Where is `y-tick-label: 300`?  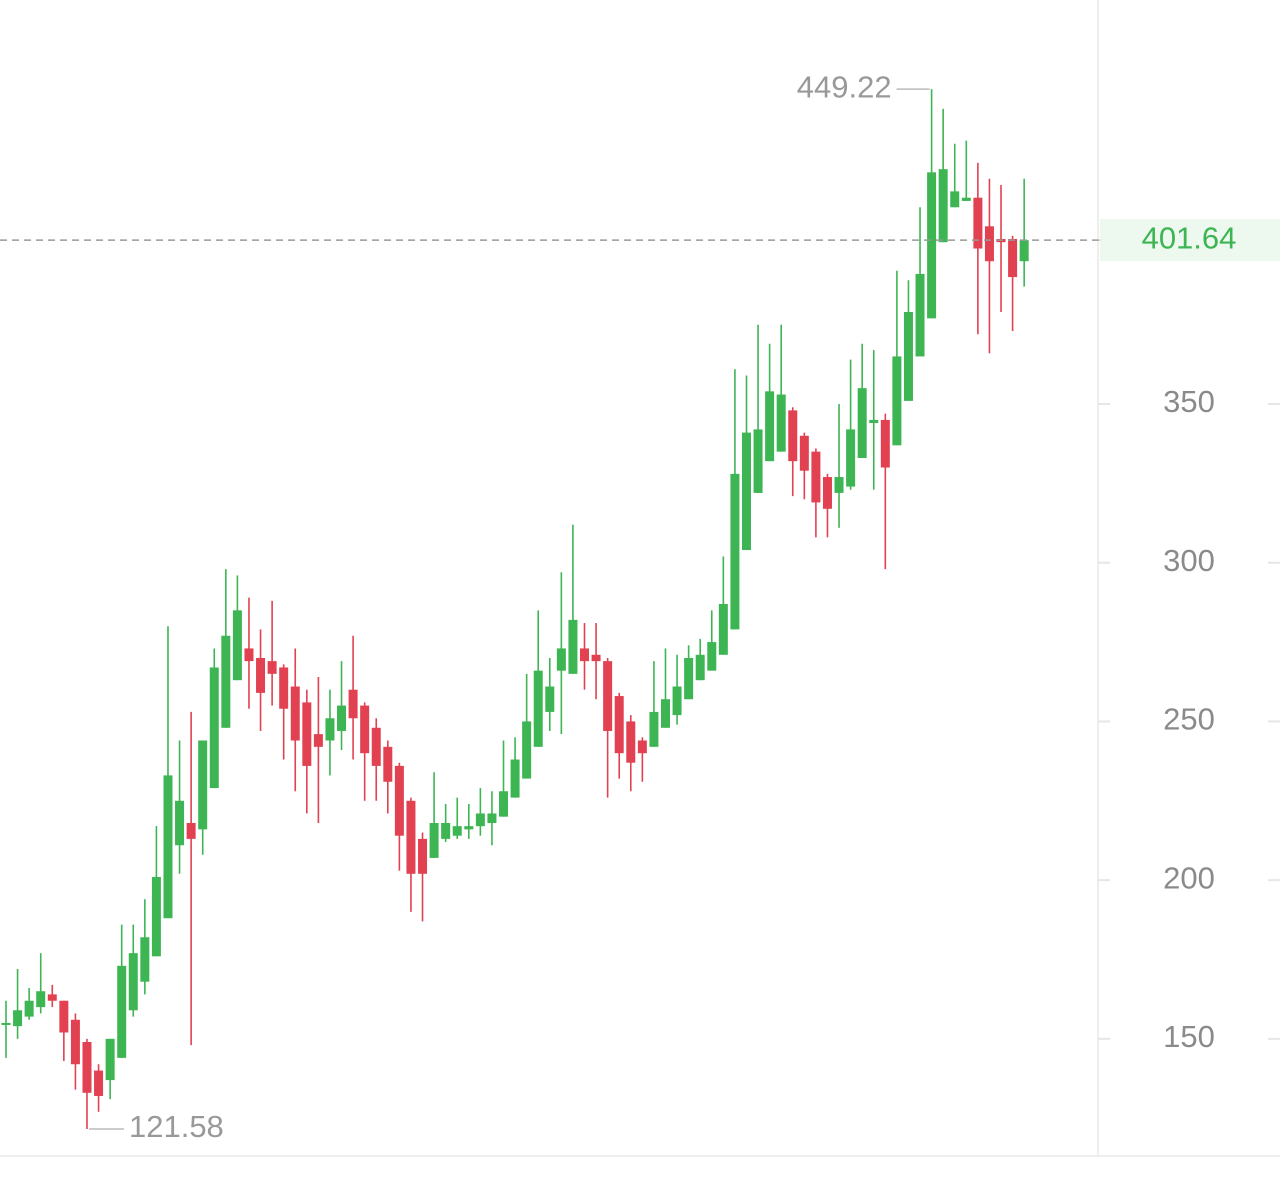
y-tick-label: 300 is located at coordinates (1189, 560).